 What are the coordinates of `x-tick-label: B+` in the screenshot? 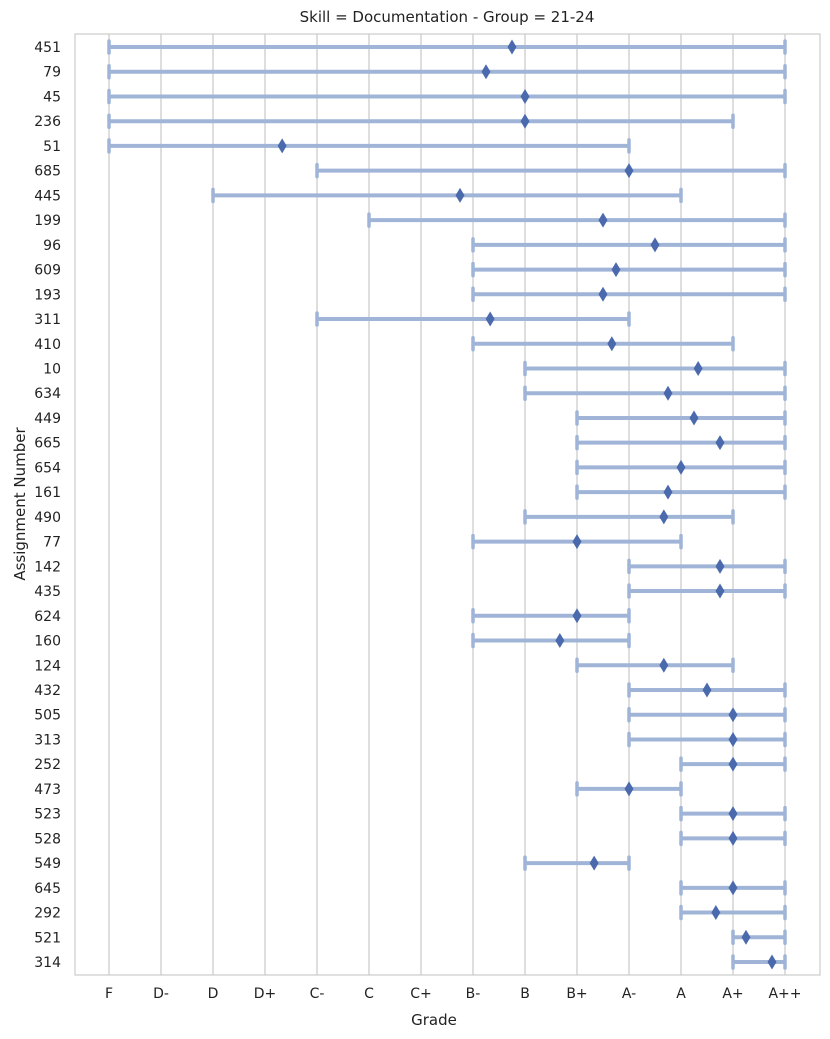 It's located at (576, 994).